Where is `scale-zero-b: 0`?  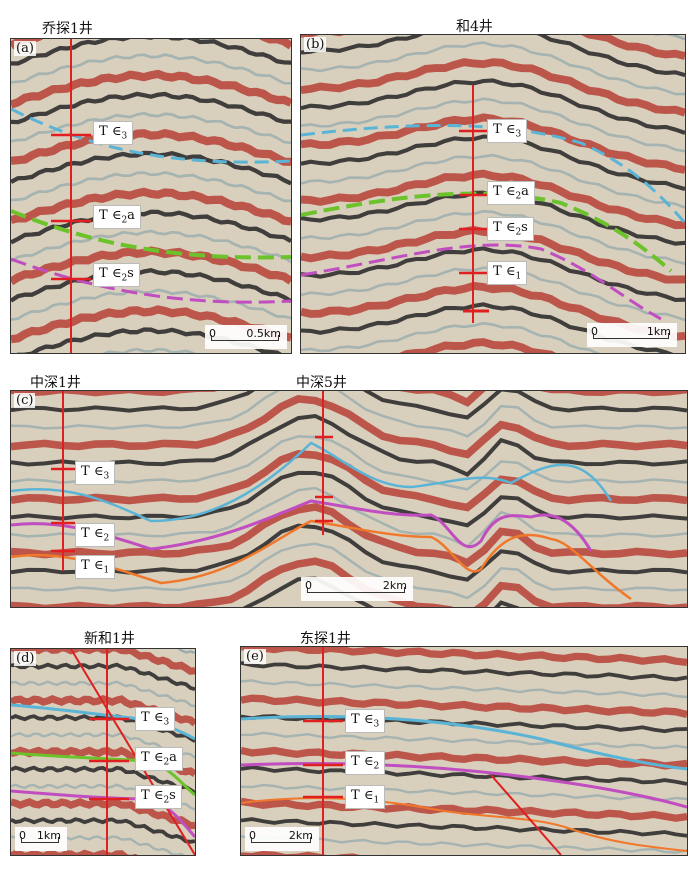
scale-zero-b: 0 is located at coordinates (594, 331).